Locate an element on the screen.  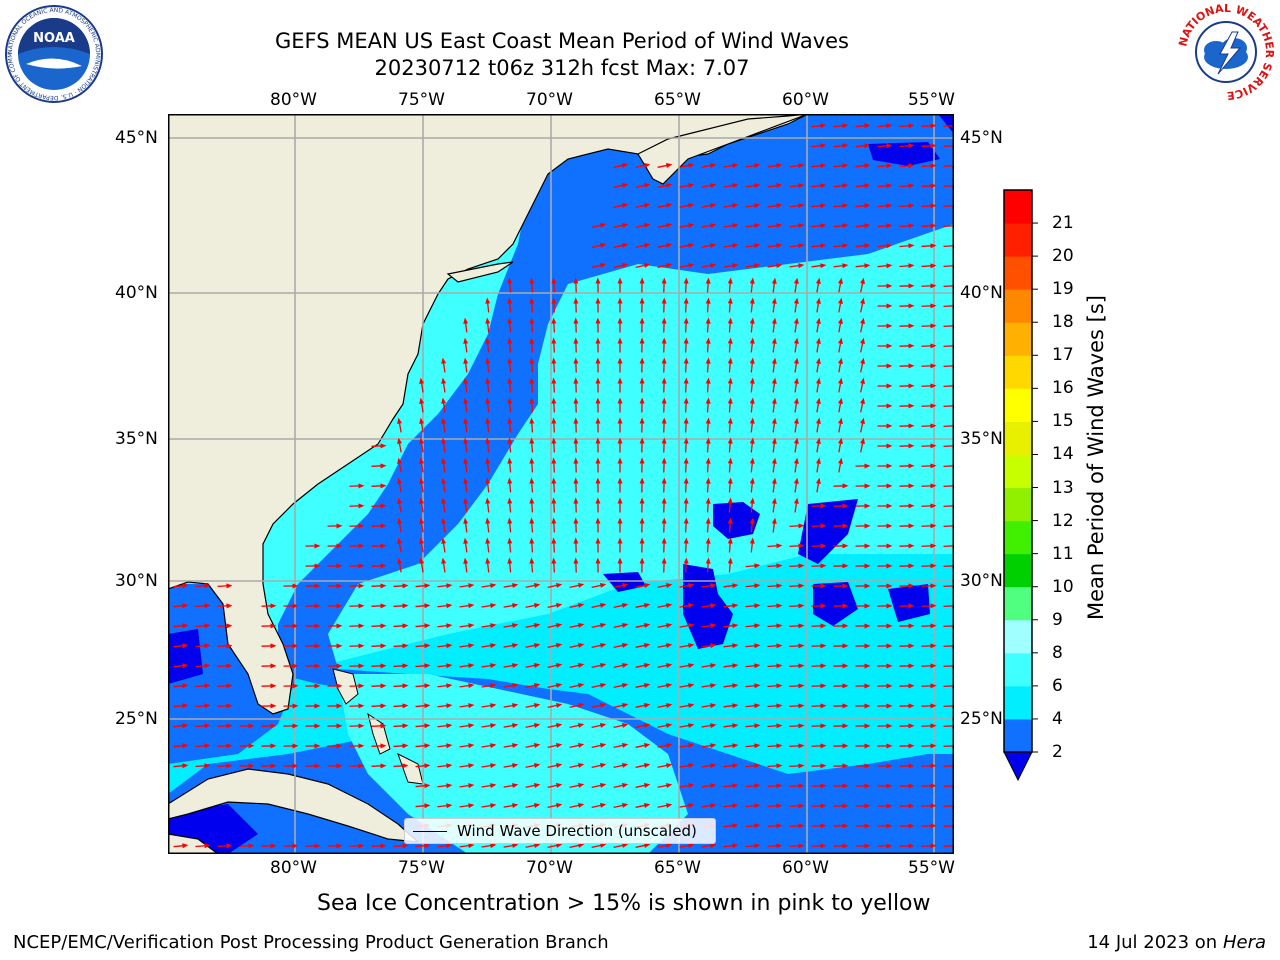
colorbar-tick-label: 14 is located at coordinates (1063, 454).